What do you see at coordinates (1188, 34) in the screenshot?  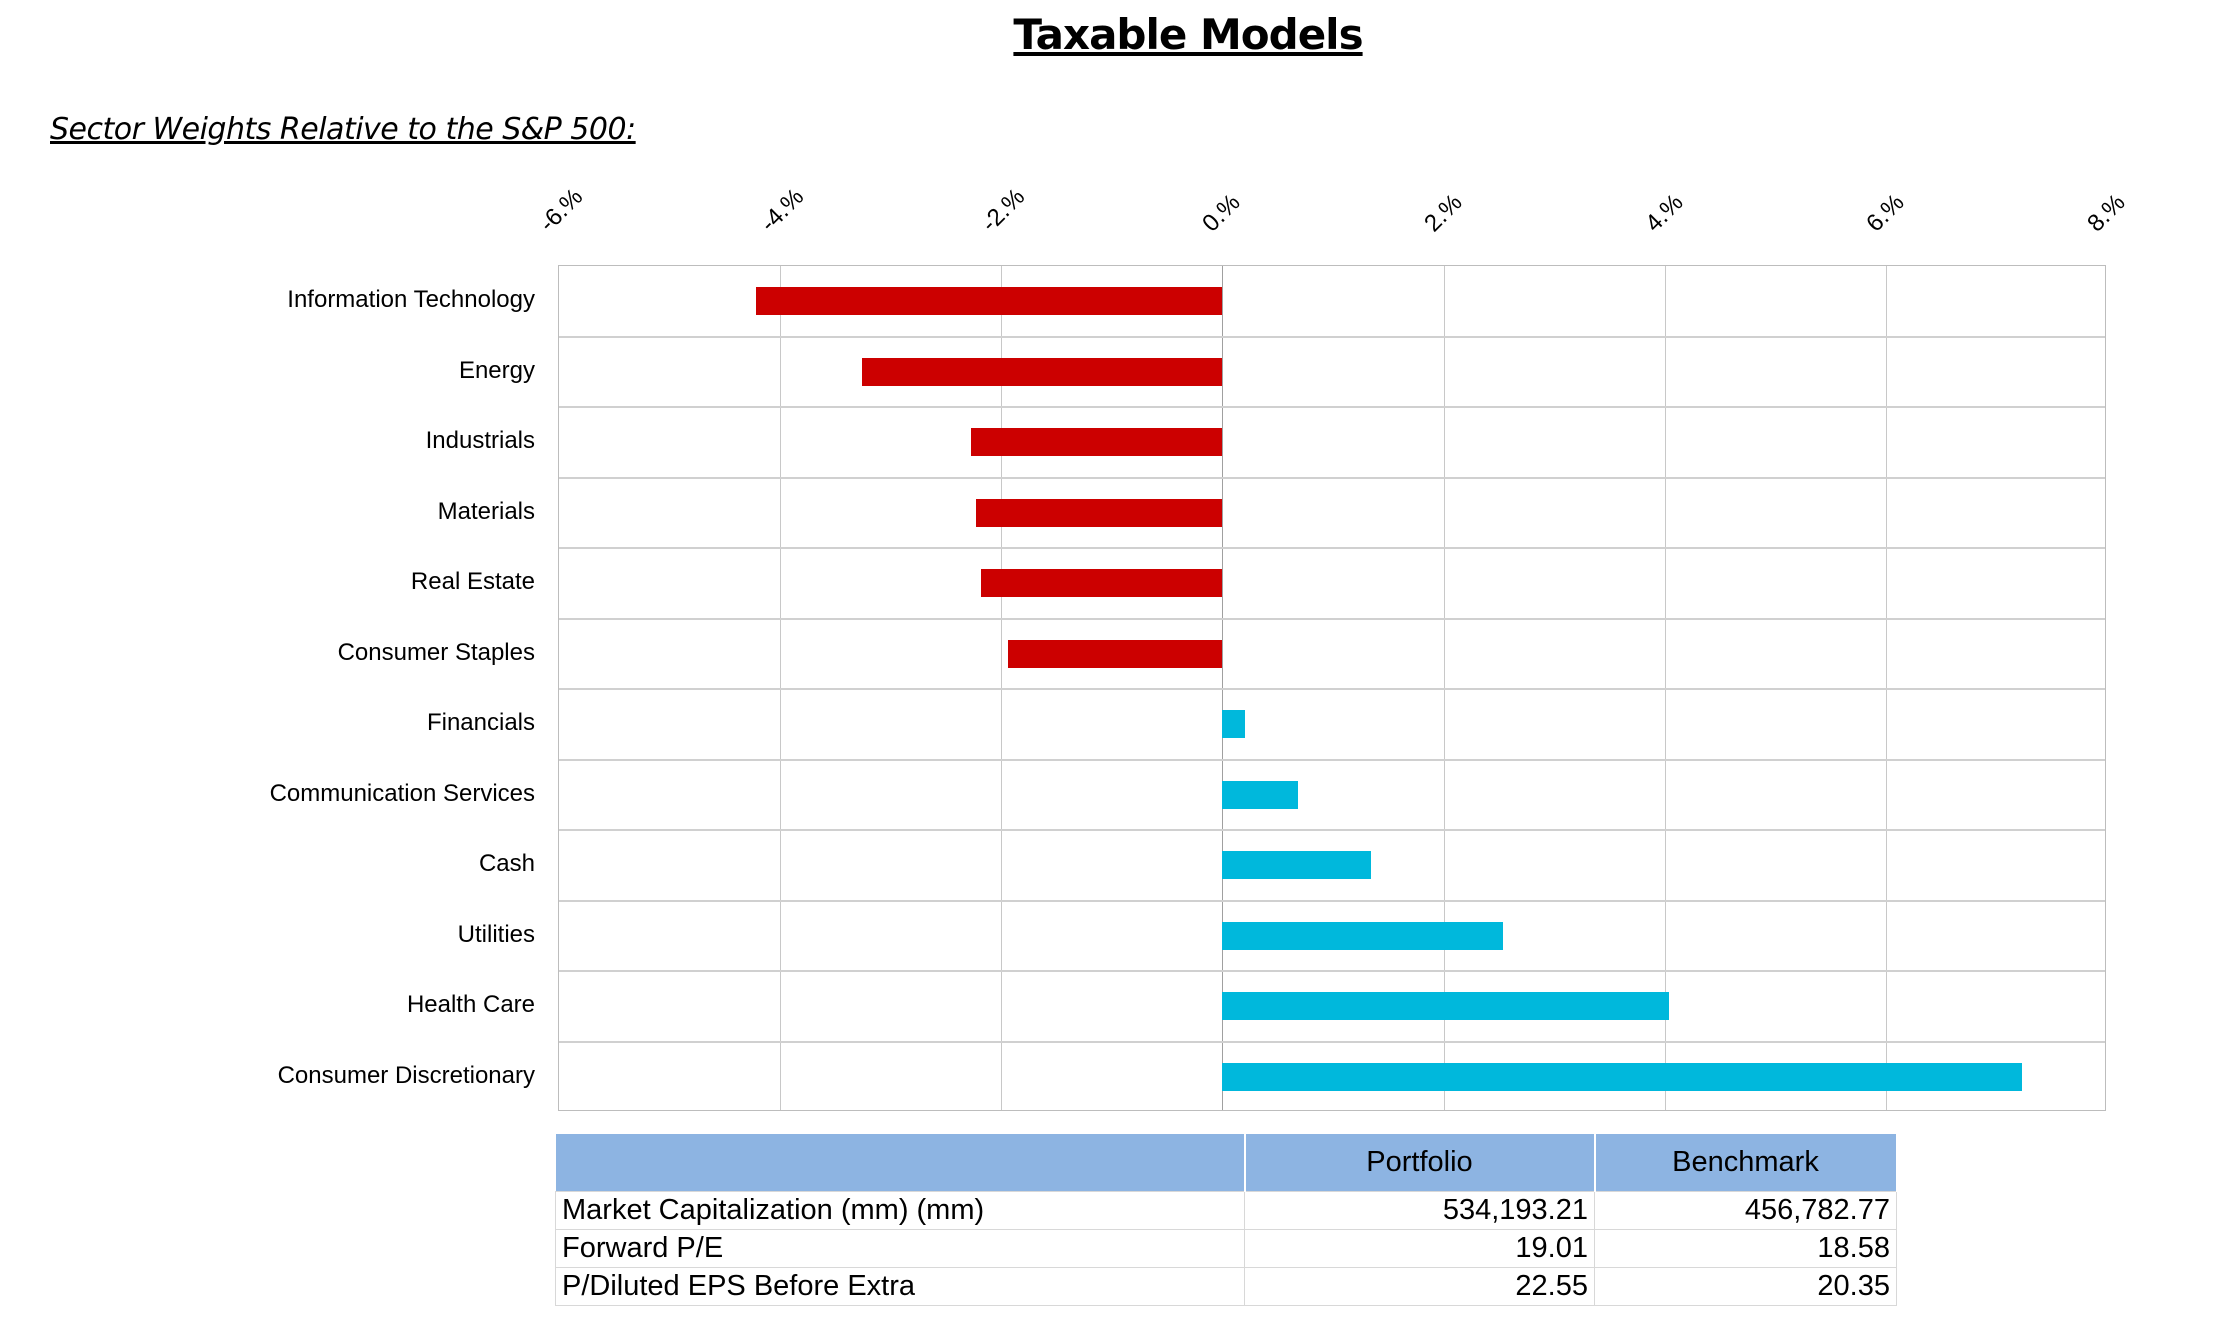 I see `page-title: Taxable Models` at bounding box center [1188, 34].